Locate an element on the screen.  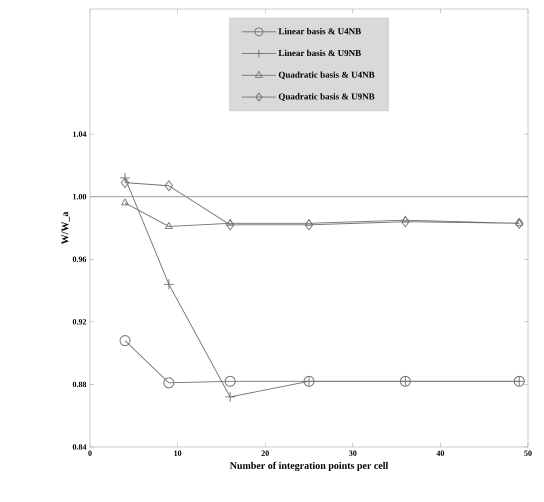
x-tick-label: 30 is located at coordinates (352, 453).